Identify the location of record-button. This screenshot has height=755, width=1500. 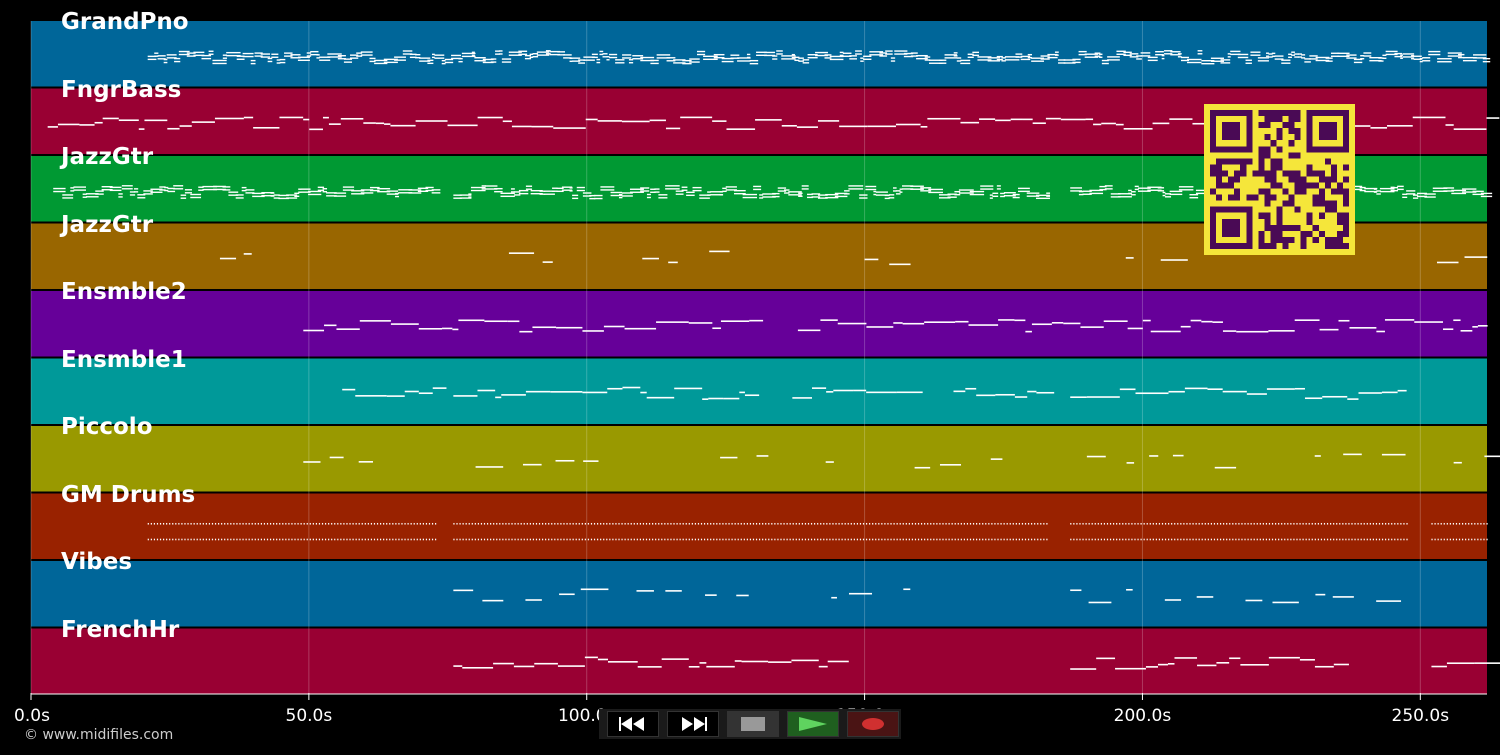
(873, 724).